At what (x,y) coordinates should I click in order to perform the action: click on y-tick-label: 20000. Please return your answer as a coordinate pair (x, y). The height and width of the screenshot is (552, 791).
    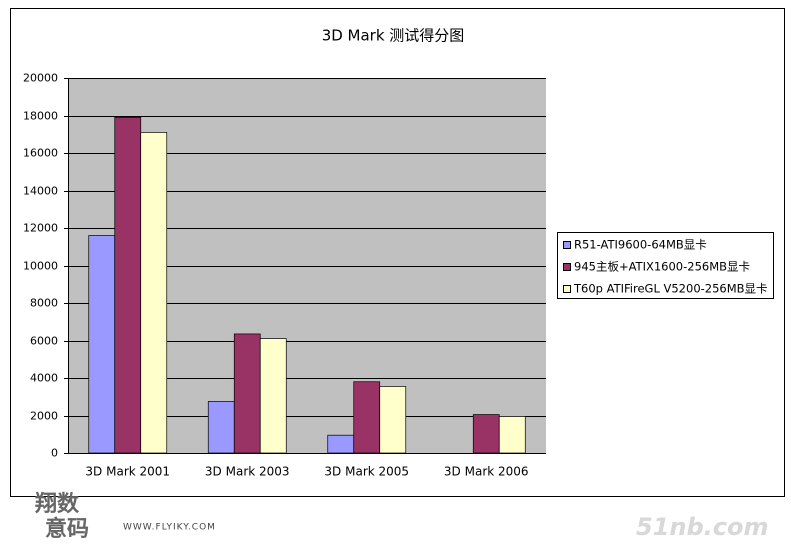
    Looking at the image, I should click on (40, 78).